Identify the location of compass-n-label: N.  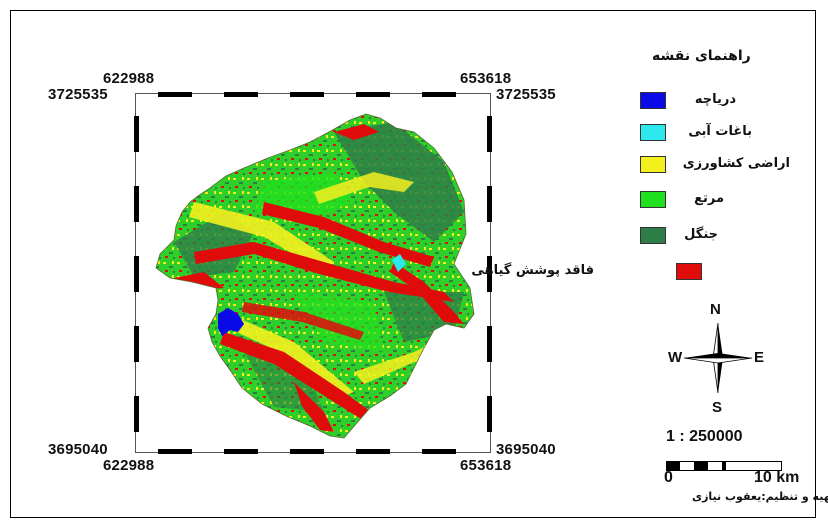
(715, 309).